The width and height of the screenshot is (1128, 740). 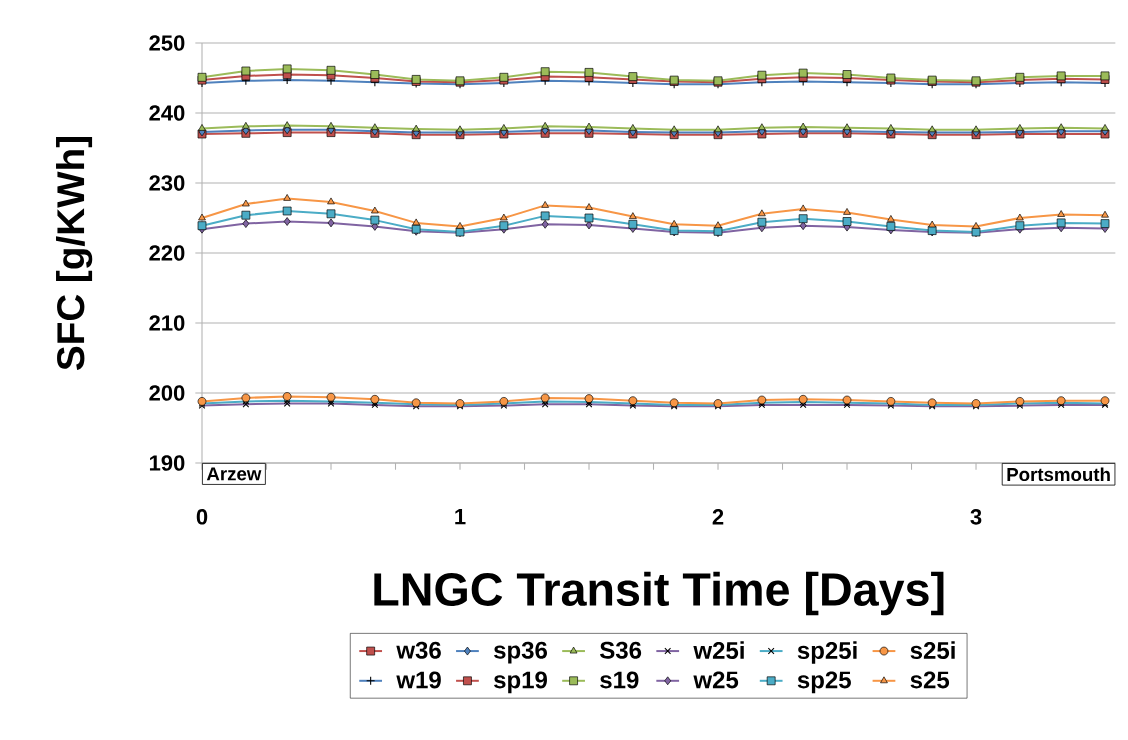 What do you see at coordinates (167, 253) in the screenshot?
I see `y-tick-label: 220` at bounding box center [167, 253].